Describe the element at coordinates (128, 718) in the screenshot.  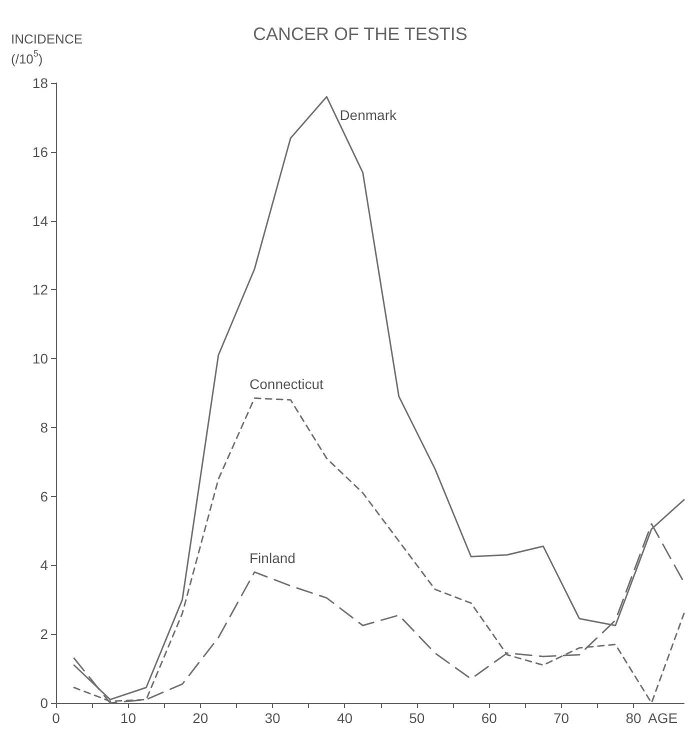
I see `x-tick-label: 10` at that location.